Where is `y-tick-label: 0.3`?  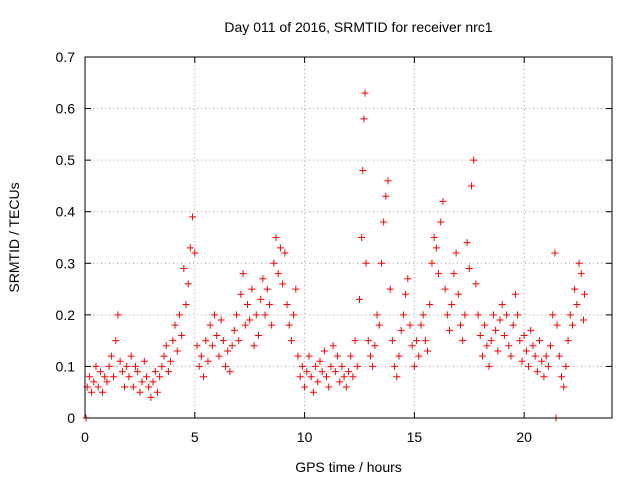 y-tick-label: 0.3 is located at coordinates (66, 263).